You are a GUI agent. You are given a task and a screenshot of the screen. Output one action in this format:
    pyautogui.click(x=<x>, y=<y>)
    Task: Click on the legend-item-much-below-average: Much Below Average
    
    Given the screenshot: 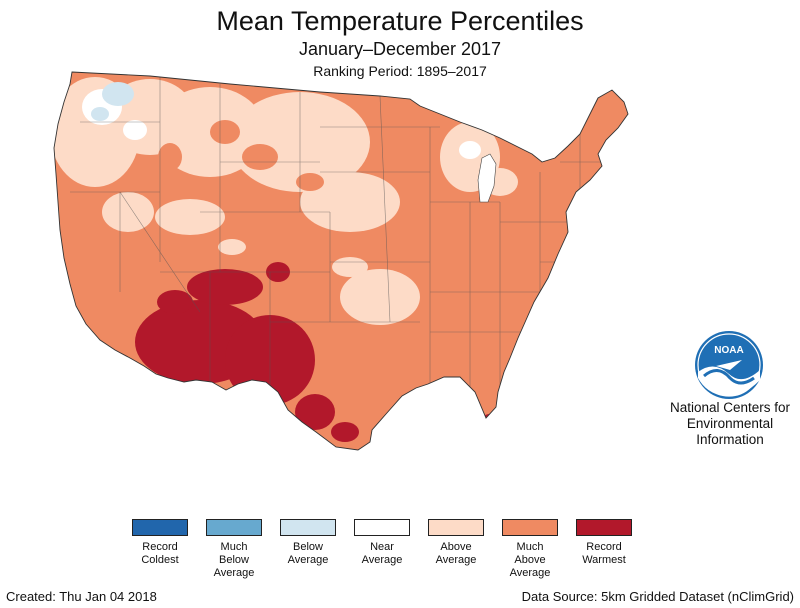 What is the action you would take?
    pyautogui.click(x=234, y=549)
    